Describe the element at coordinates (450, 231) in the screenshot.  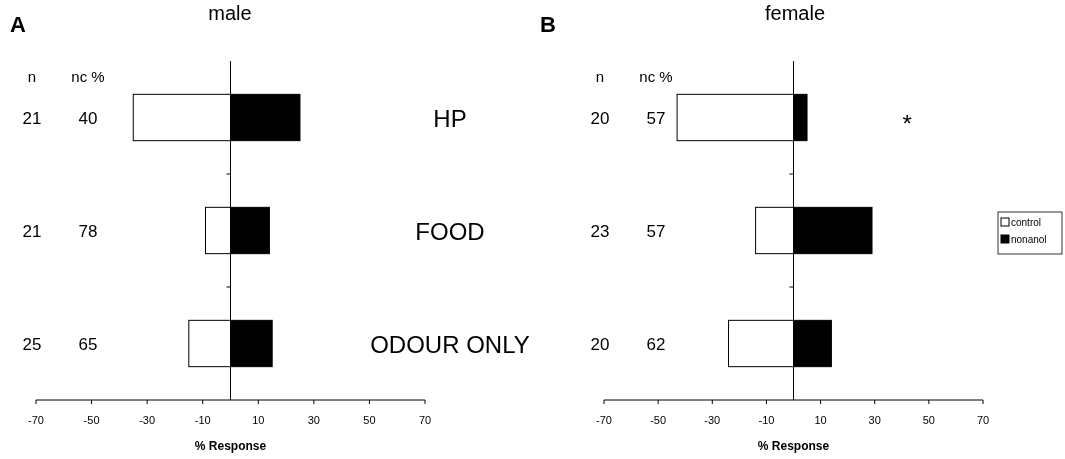
I see `y-tick-label: FOOD` at that location.